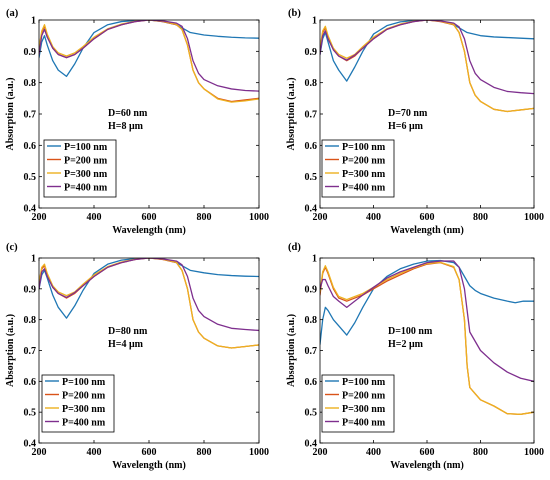 The height and width of the screenshot is (480, 550). I want to click on panel-label: (b), so click(294, 13).